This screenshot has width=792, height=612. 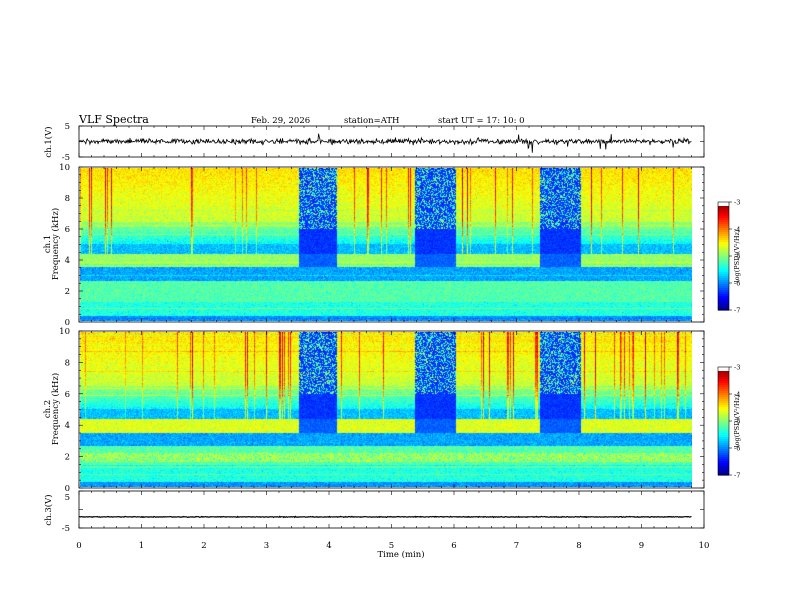 I want to click on ch1-ytick-bottom: -5, so click(x=66, y=158).